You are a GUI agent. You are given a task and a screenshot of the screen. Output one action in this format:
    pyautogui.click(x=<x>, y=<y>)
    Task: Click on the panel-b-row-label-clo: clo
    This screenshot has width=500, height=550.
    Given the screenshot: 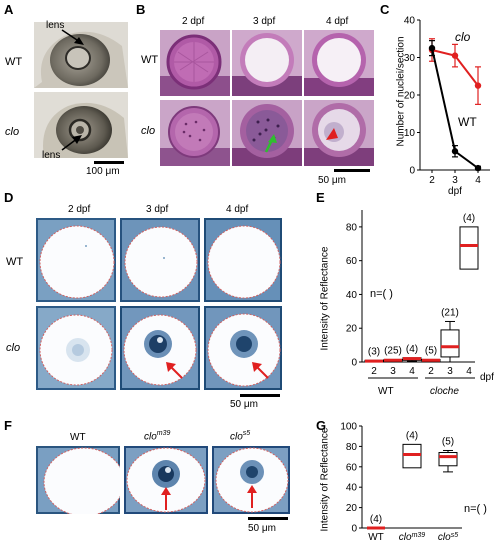 What is the action you would take?
    pyautogui.click(x=148, y=131)
    